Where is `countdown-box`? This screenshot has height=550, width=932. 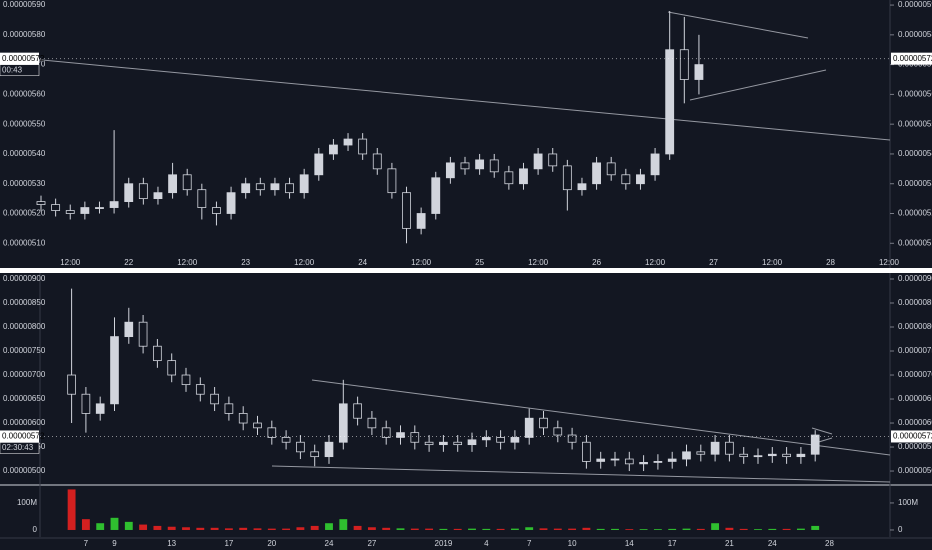 countdown-box is located at coordinates (20, 70).